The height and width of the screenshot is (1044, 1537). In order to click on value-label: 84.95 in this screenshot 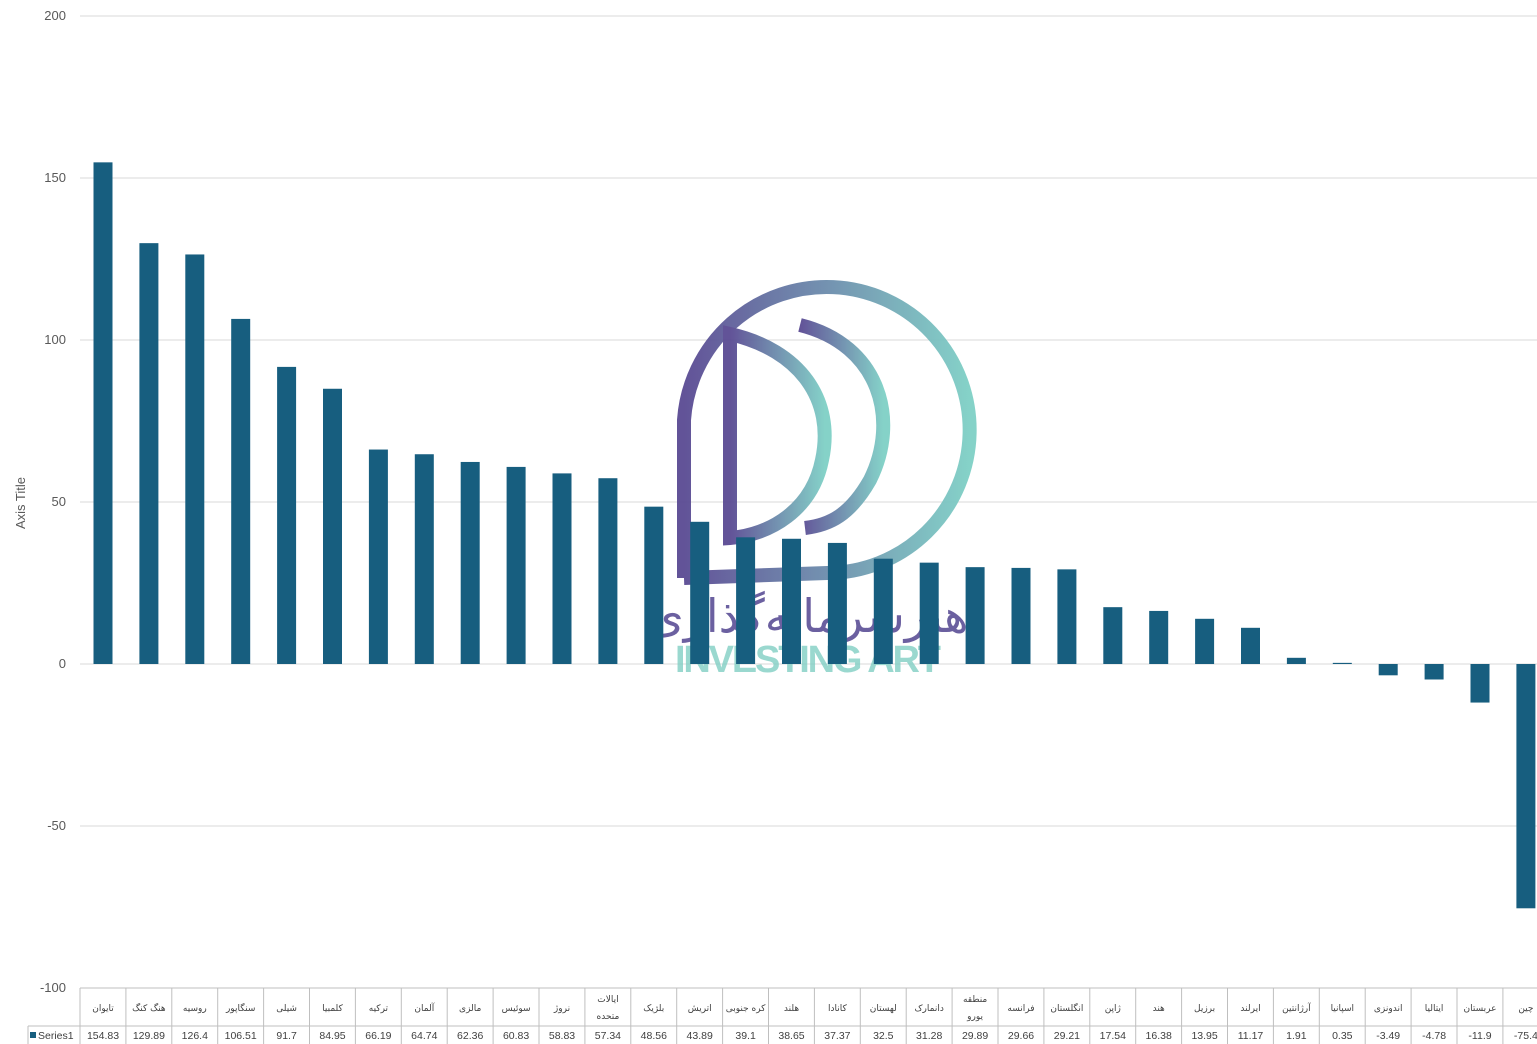, I will do `click(332, 1036)`.